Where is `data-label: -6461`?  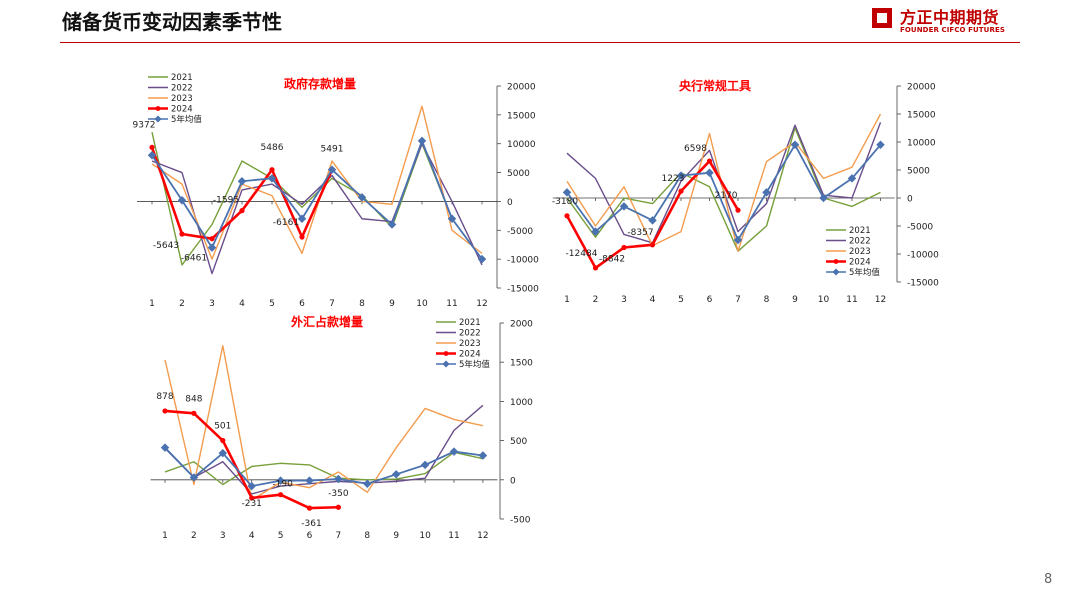 data-label: -6461 is located at coordinates (194, 259).